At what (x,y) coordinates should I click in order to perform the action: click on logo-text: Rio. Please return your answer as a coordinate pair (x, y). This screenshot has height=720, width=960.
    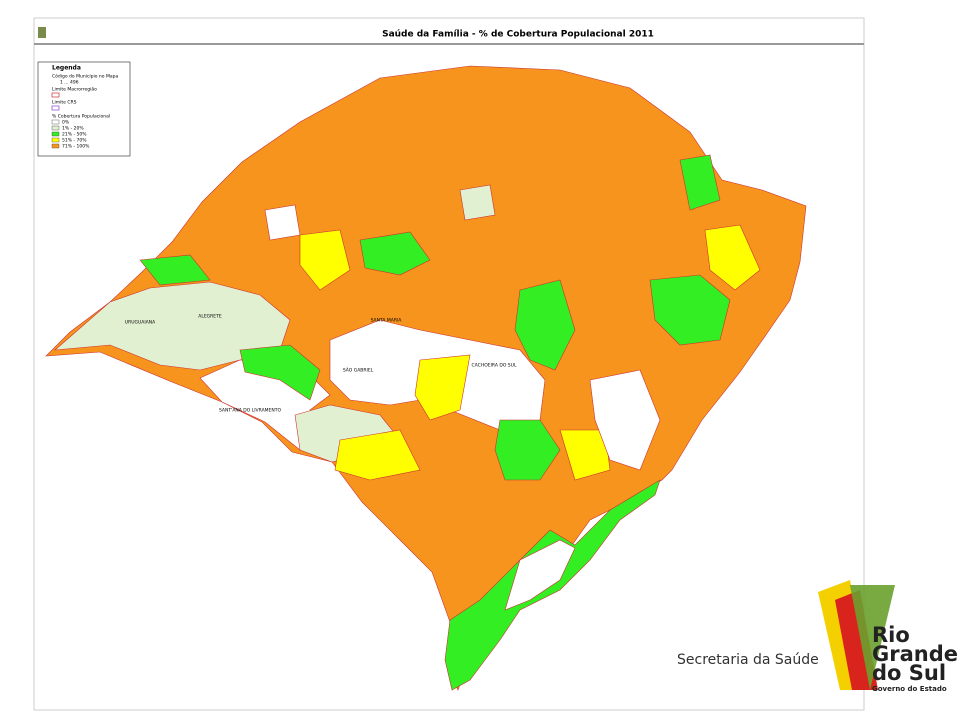
    Looking at the image, I should click on (891, 635).